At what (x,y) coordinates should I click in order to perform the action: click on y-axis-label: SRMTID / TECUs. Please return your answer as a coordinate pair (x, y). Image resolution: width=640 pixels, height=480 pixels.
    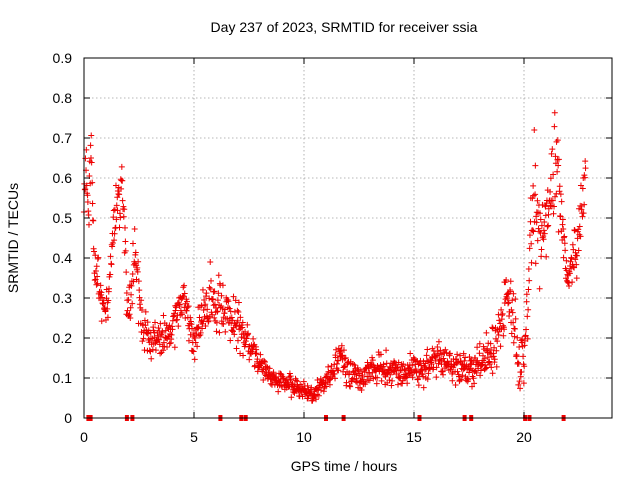
    Looking at the image, I should click on (13, 238).